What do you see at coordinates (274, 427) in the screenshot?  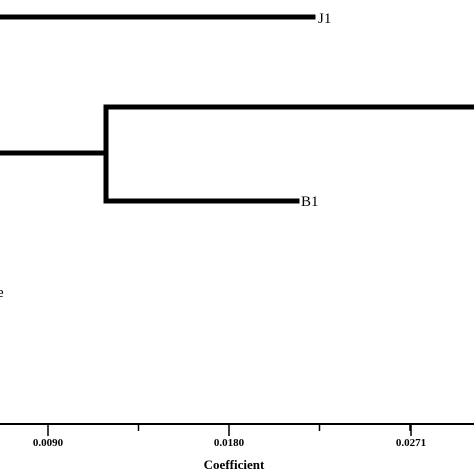 I see `axis-minor-ticks` at bounding box center [274, 427].